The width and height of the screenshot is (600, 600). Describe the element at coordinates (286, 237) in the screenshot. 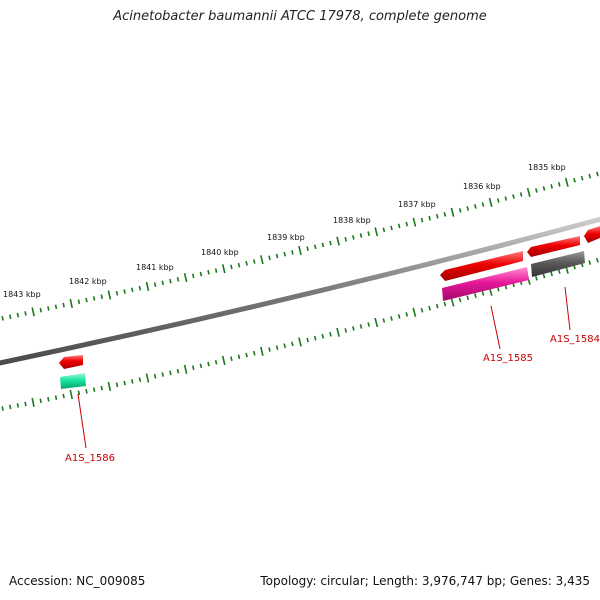

I see `ruler-label-1839: 1839 kbp` at that location.